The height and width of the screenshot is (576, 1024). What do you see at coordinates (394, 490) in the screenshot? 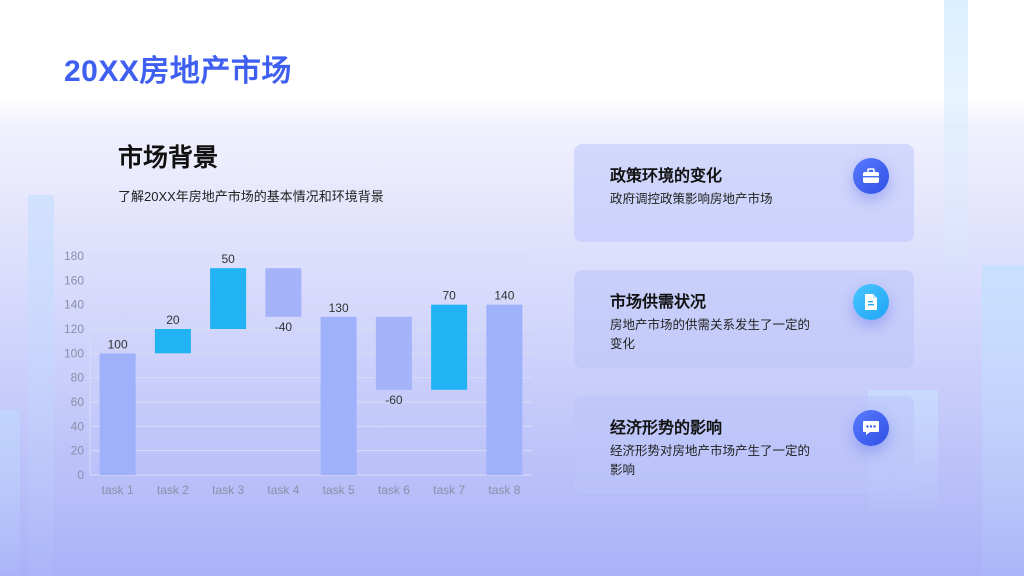
I see `x-tick-label: task 6` at bounding box center [394, 490].